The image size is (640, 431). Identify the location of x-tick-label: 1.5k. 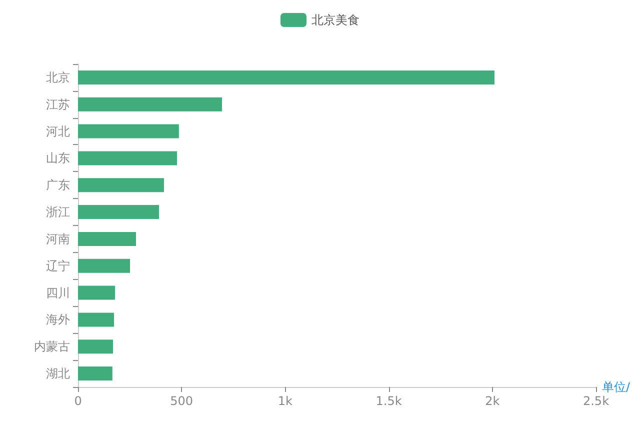
(389, 401).